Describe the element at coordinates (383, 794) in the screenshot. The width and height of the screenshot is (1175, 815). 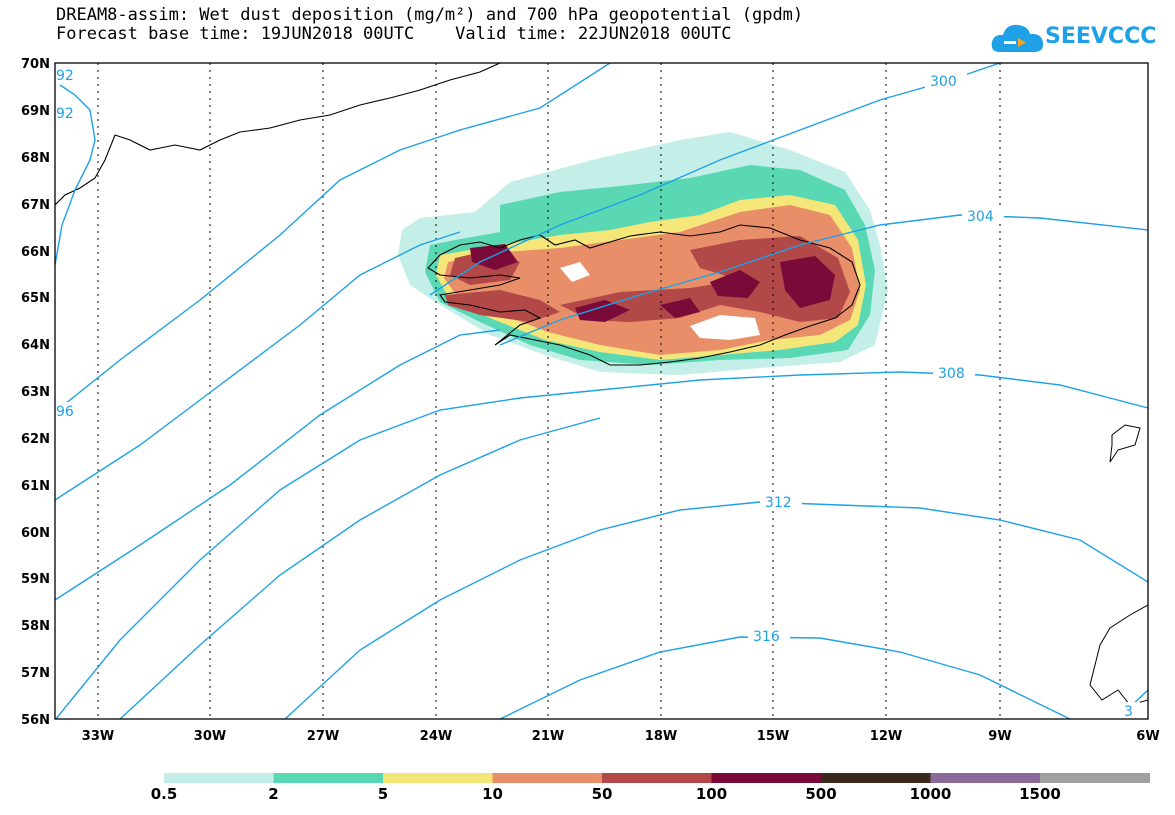
I see `colorbar-label: 5` at that location.